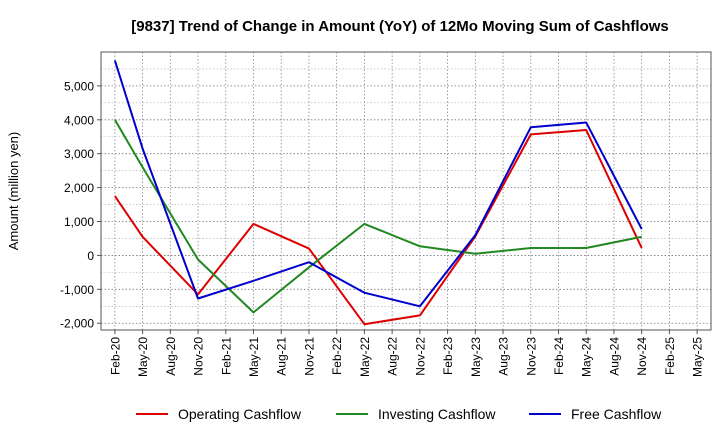 The width and height of the screenshot is (720, 445). I want to click on x-tick-label: May-25, so click(698, 357).